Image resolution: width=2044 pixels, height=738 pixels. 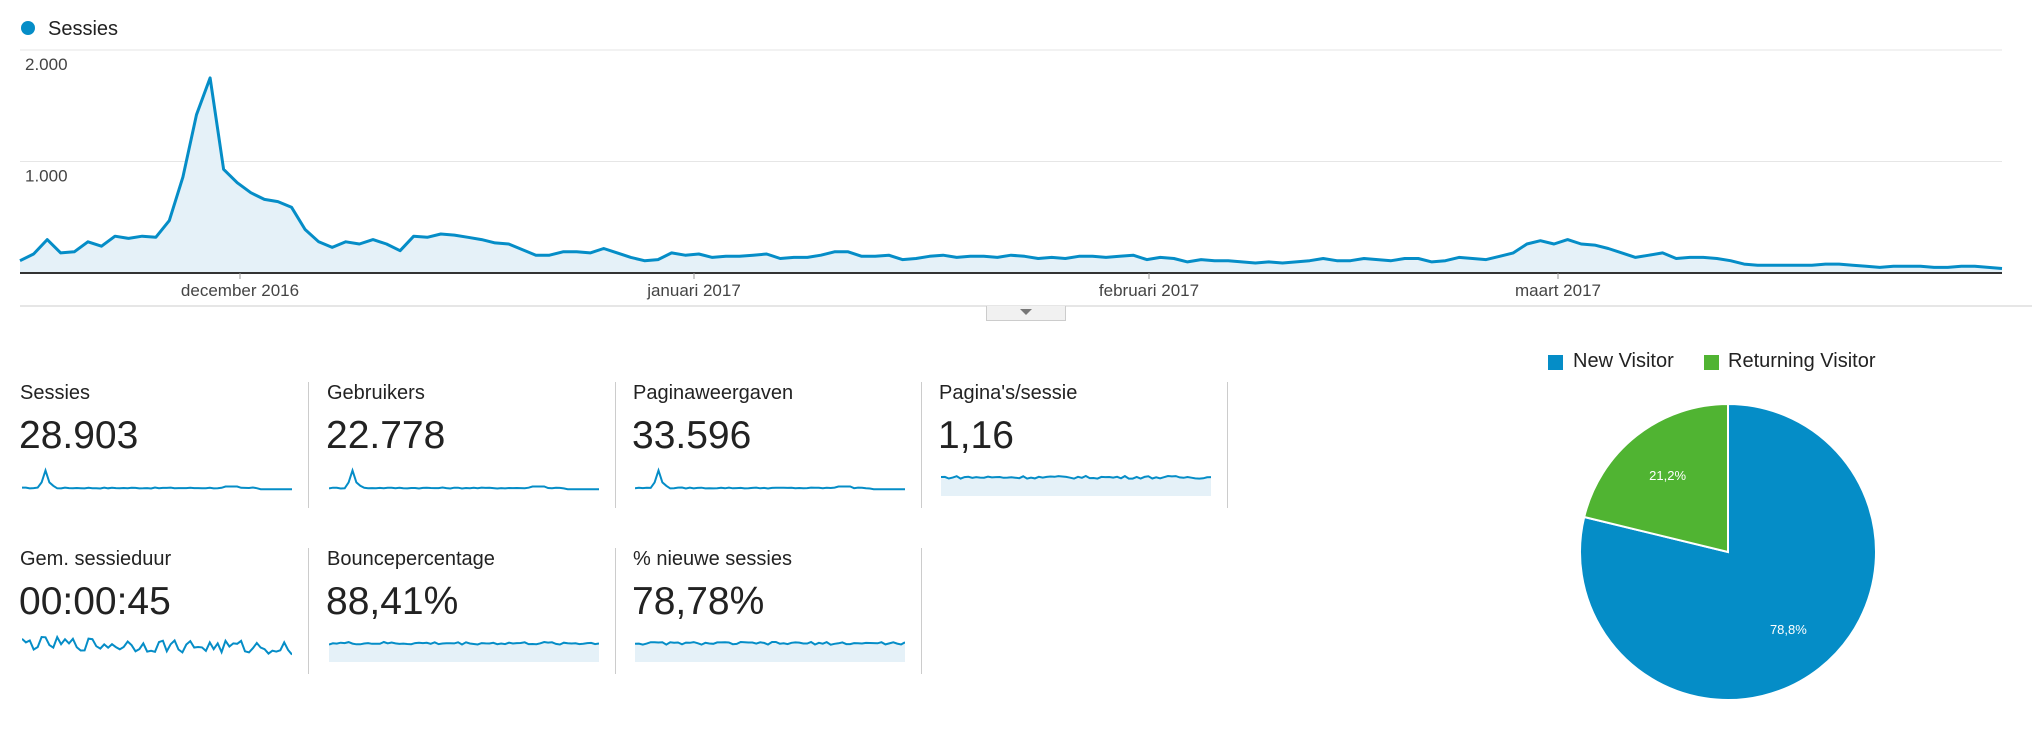 I want to click on metric-value: 78,78%, so click(x=698, y=601).